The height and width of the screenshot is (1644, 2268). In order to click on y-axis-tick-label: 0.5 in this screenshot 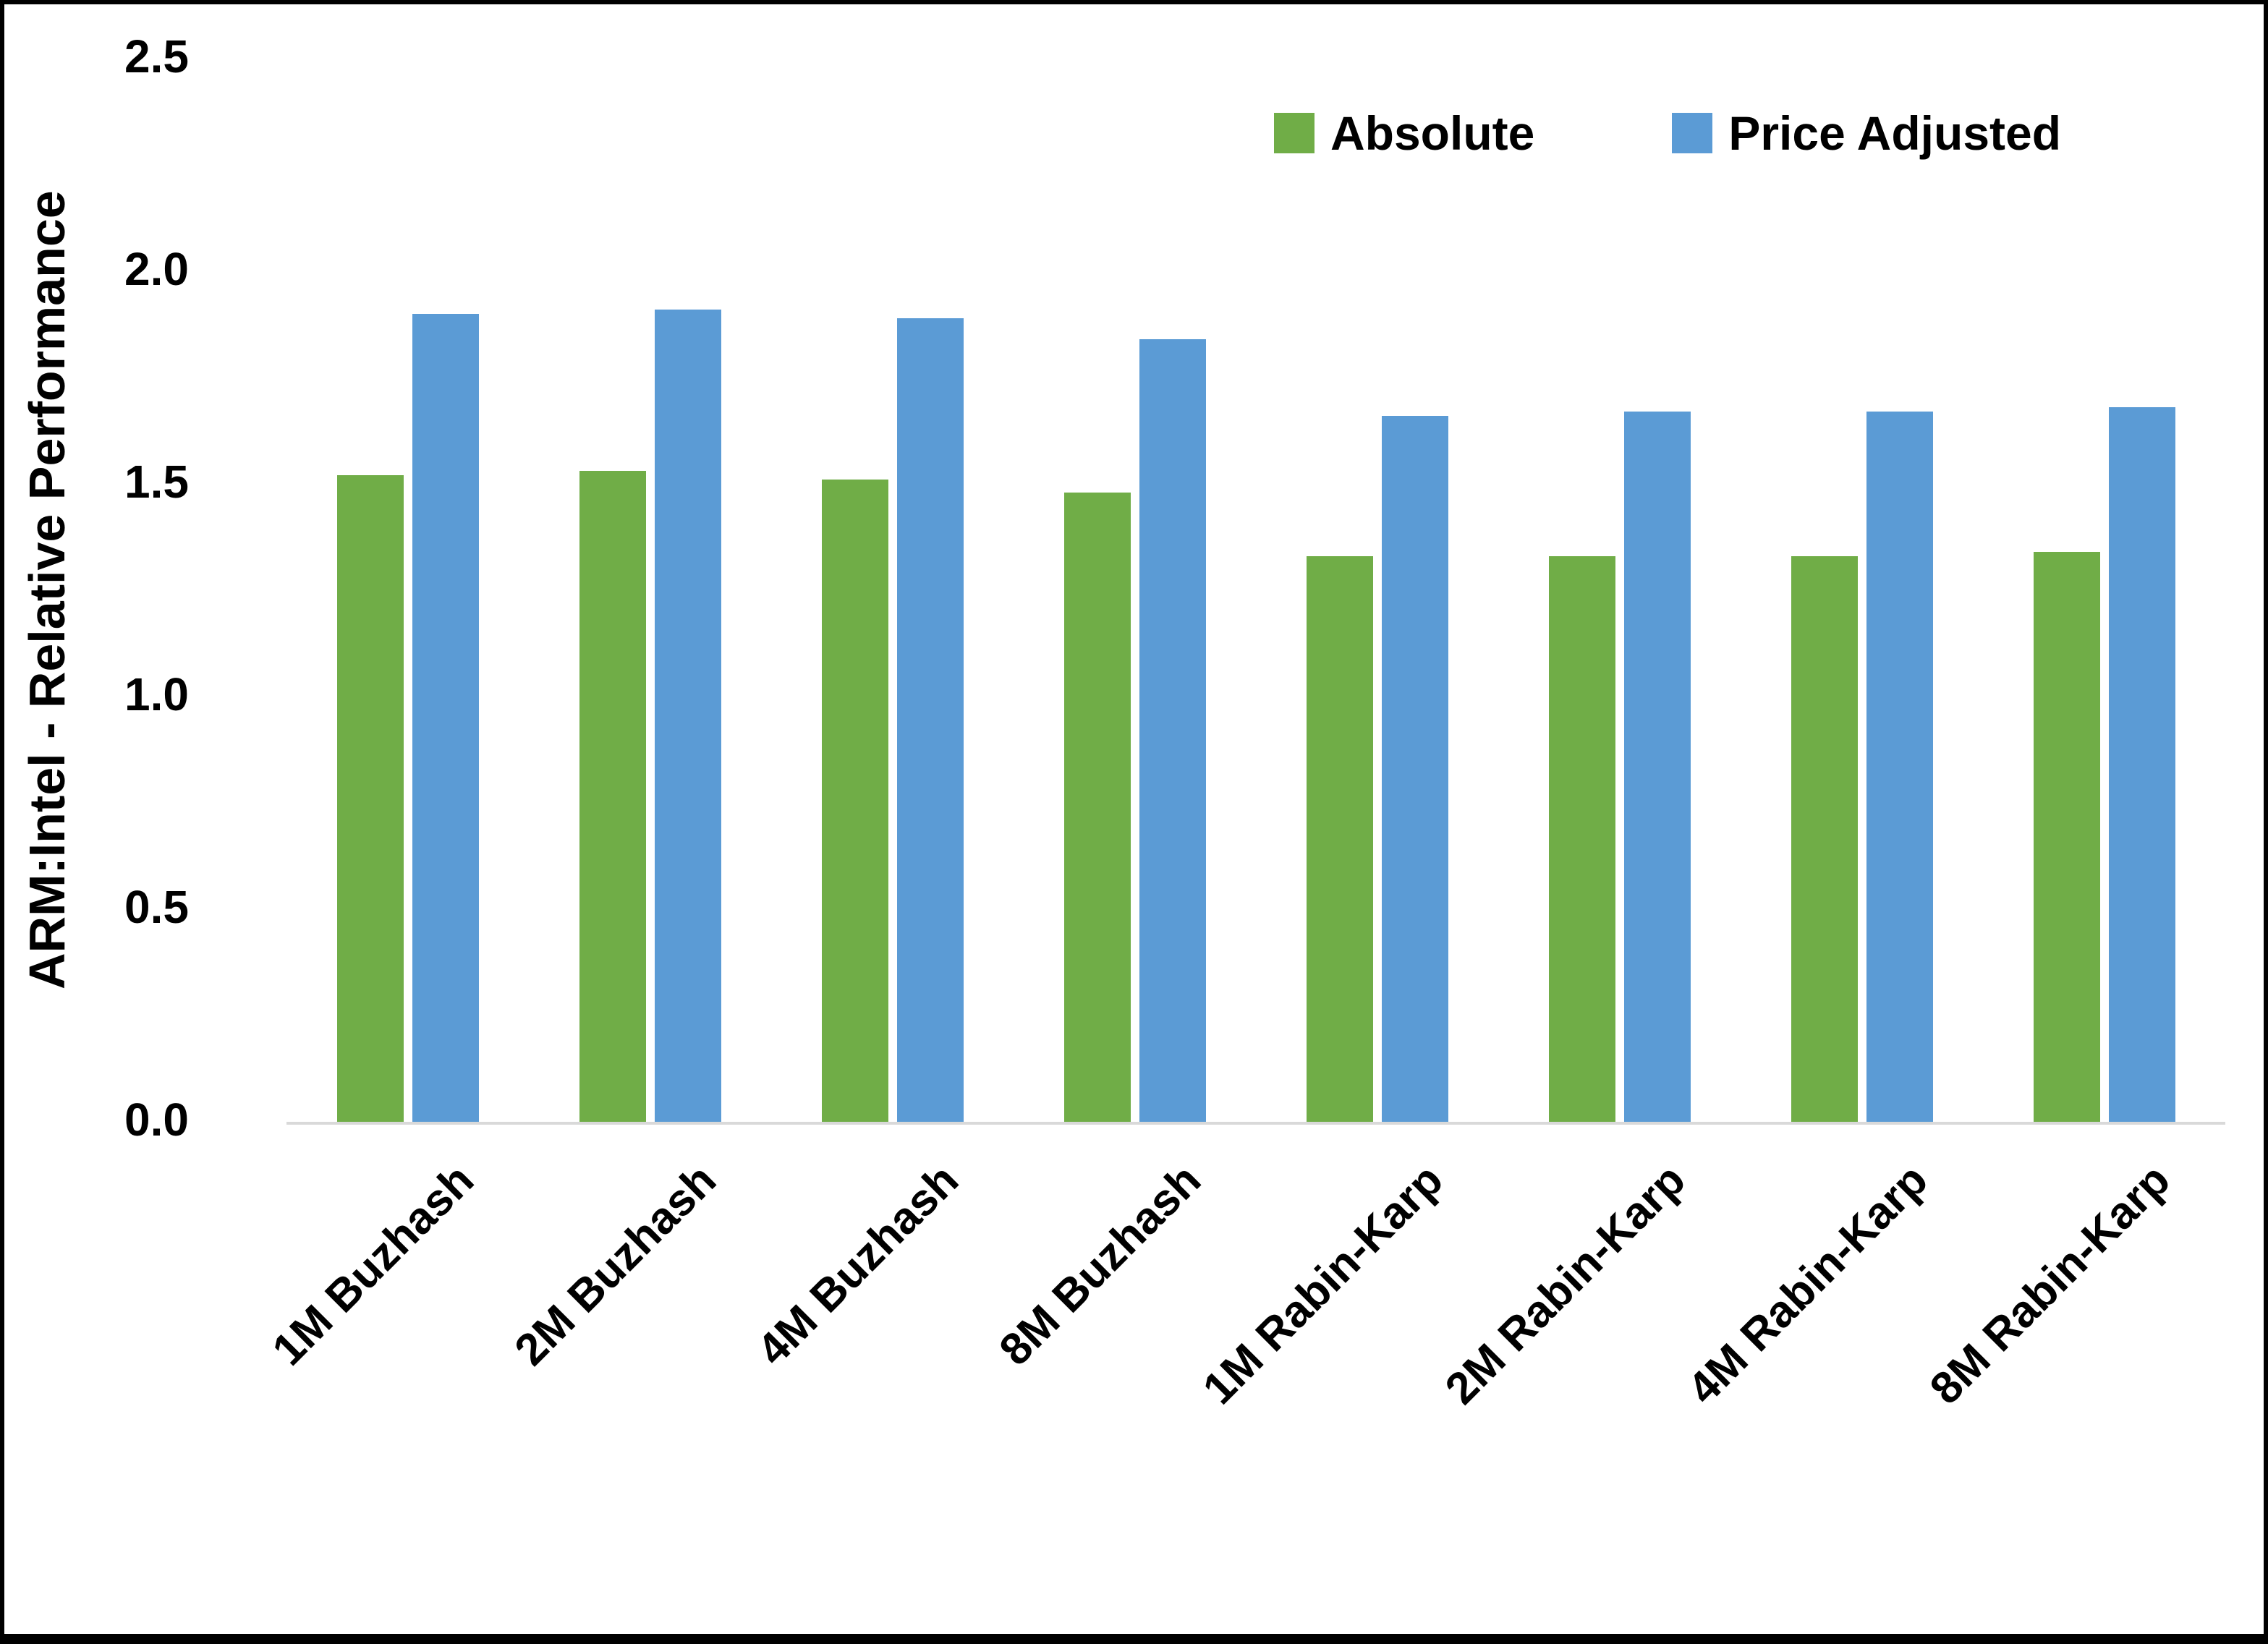, I will do `click(156, 907)`.